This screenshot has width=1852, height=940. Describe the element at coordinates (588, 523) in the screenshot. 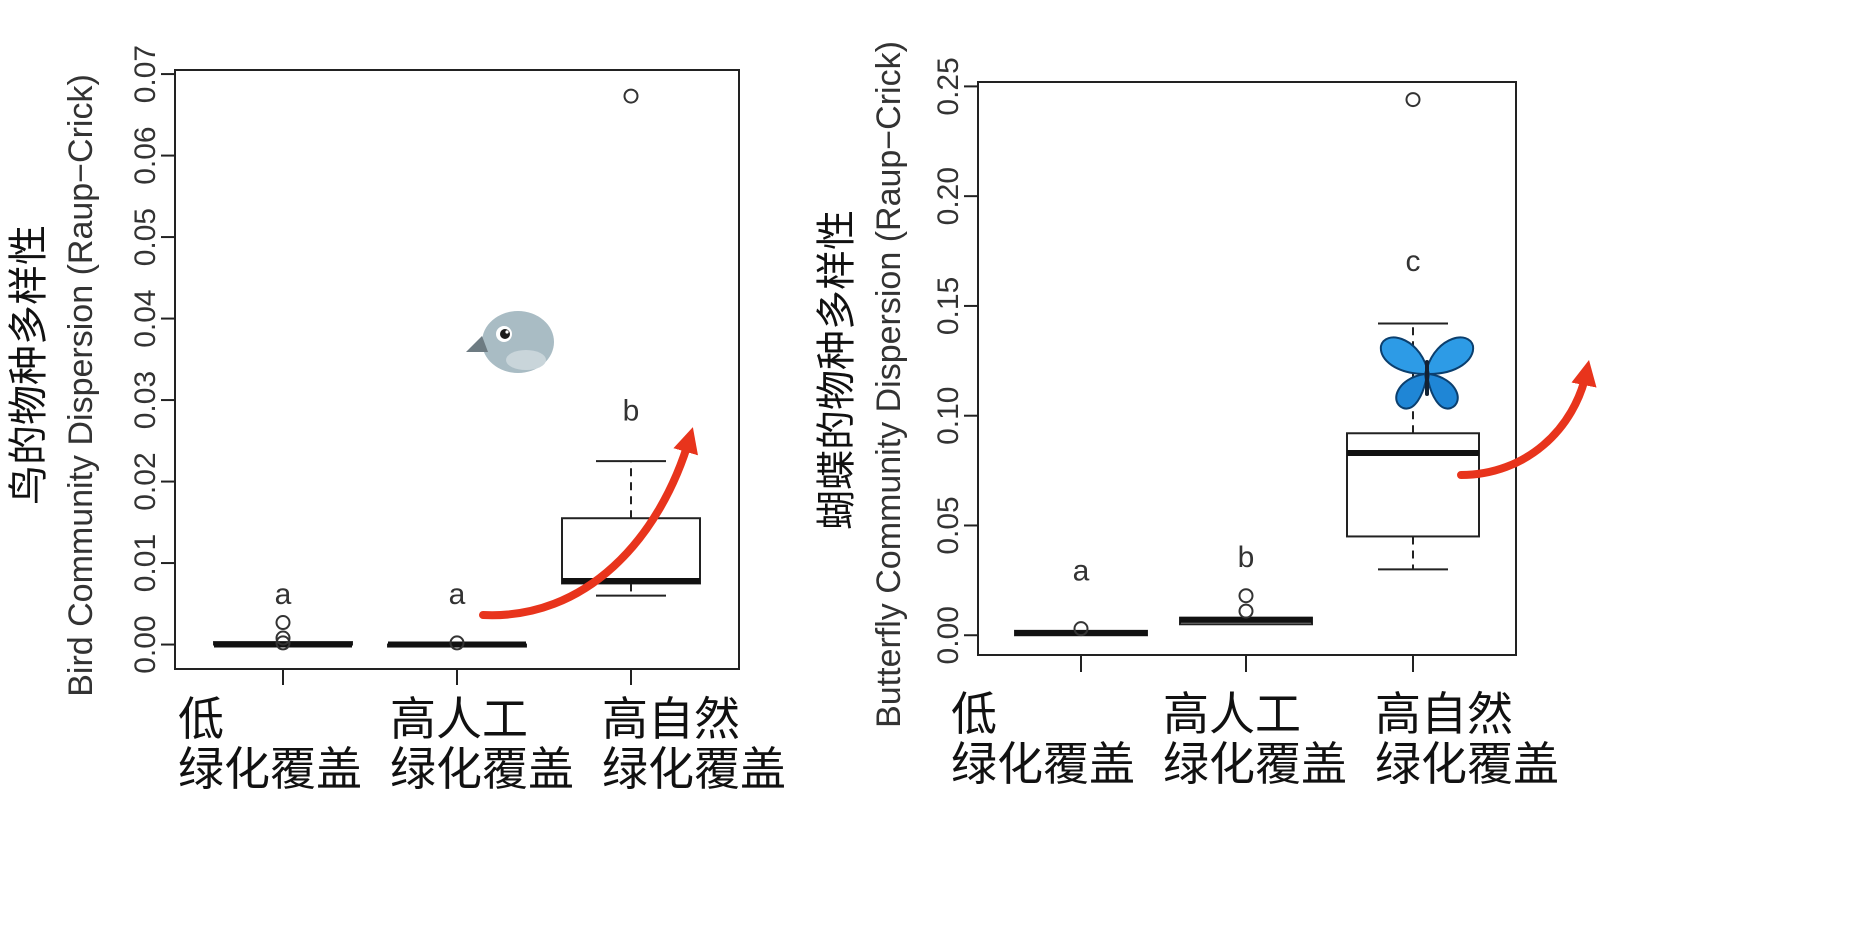

I see `trend-arrow-bird` at that location.